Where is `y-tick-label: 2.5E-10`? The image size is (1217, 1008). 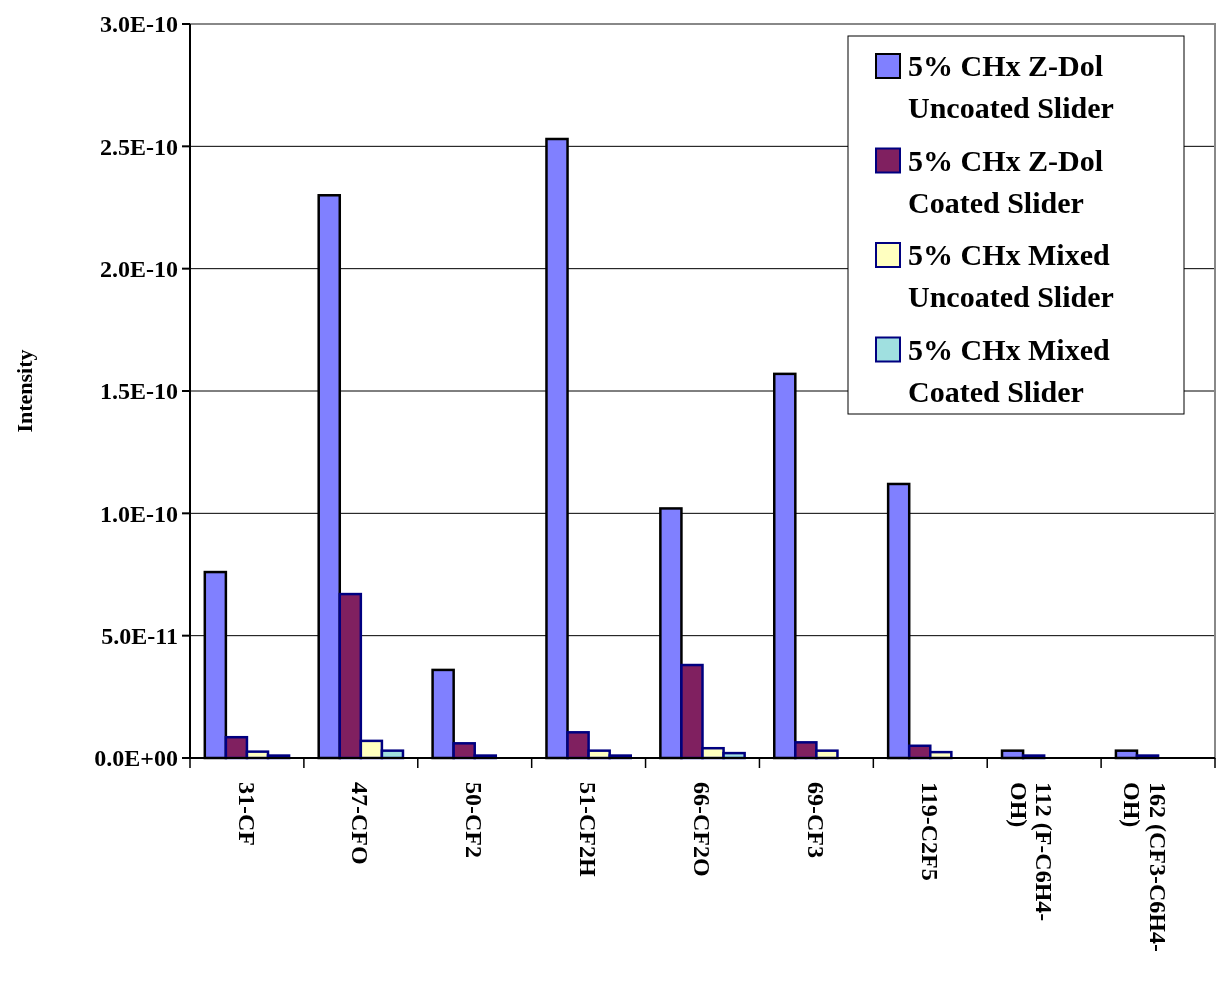 y-tick-label: 2.5E-10 is located at coordinates (139, 146).